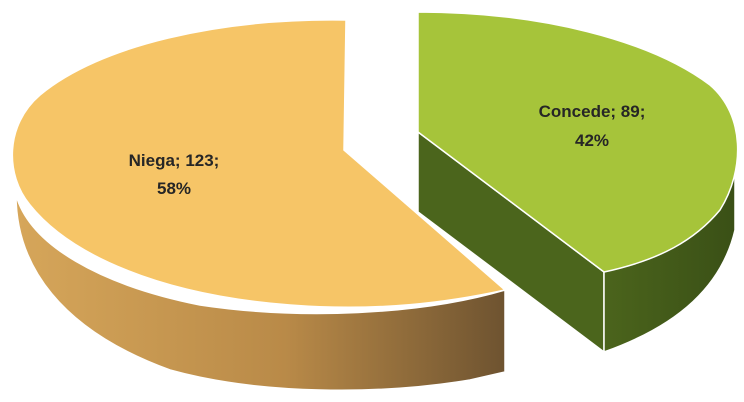 This screenshot has width=744, height=402. I want to click on data-label-niega-line1: Niega; 123;, so click(174, 160).